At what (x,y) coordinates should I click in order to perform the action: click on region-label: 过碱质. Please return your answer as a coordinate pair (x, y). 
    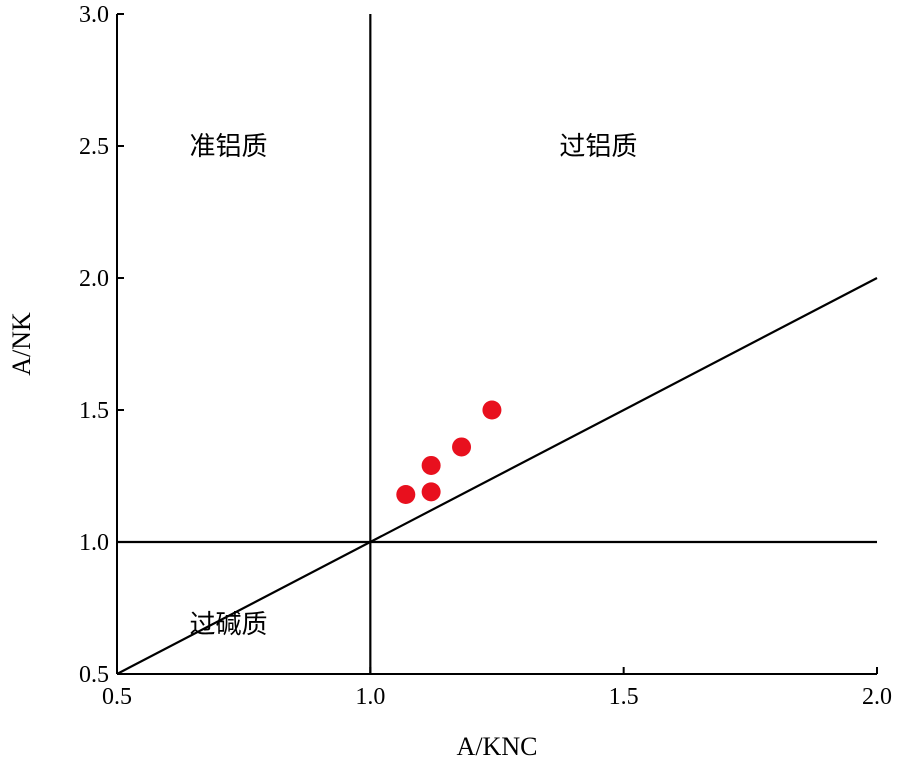
    Looking at the image, I should click on (228, 625).